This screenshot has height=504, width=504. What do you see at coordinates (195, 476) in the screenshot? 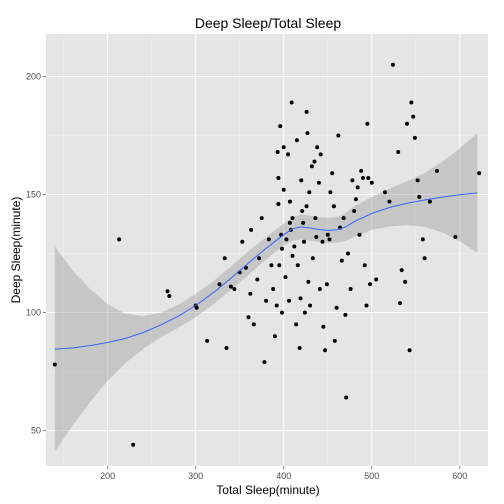
I see `x-tick-label: 300` at bounding box center [195, 476].